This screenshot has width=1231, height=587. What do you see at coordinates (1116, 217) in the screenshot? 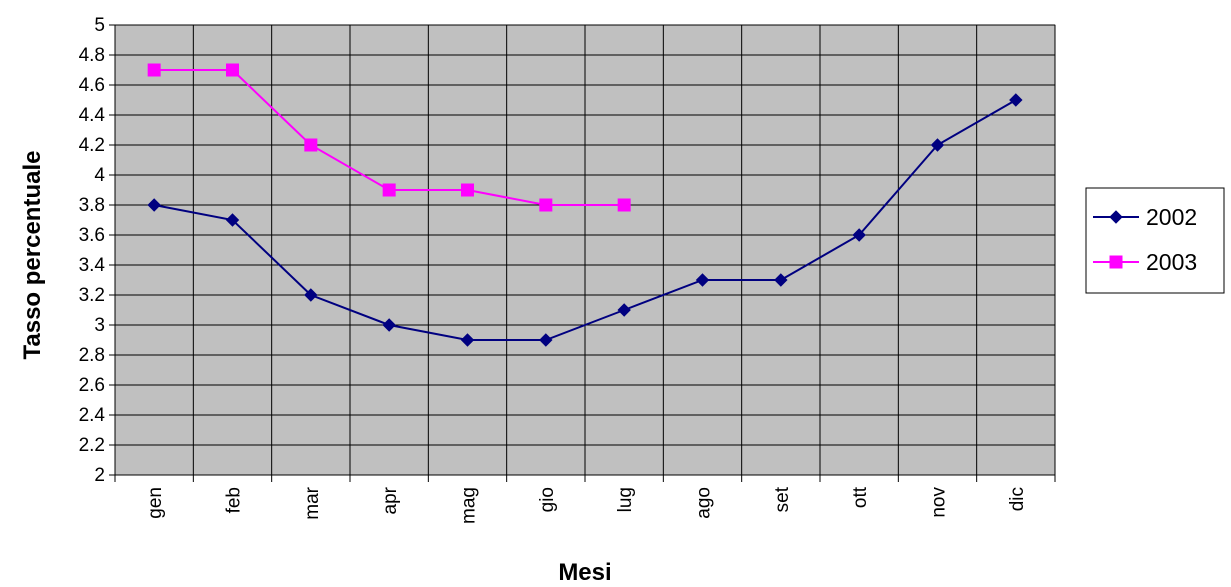
I see `legend-marker-2002` at bounding box center [1116, 217].